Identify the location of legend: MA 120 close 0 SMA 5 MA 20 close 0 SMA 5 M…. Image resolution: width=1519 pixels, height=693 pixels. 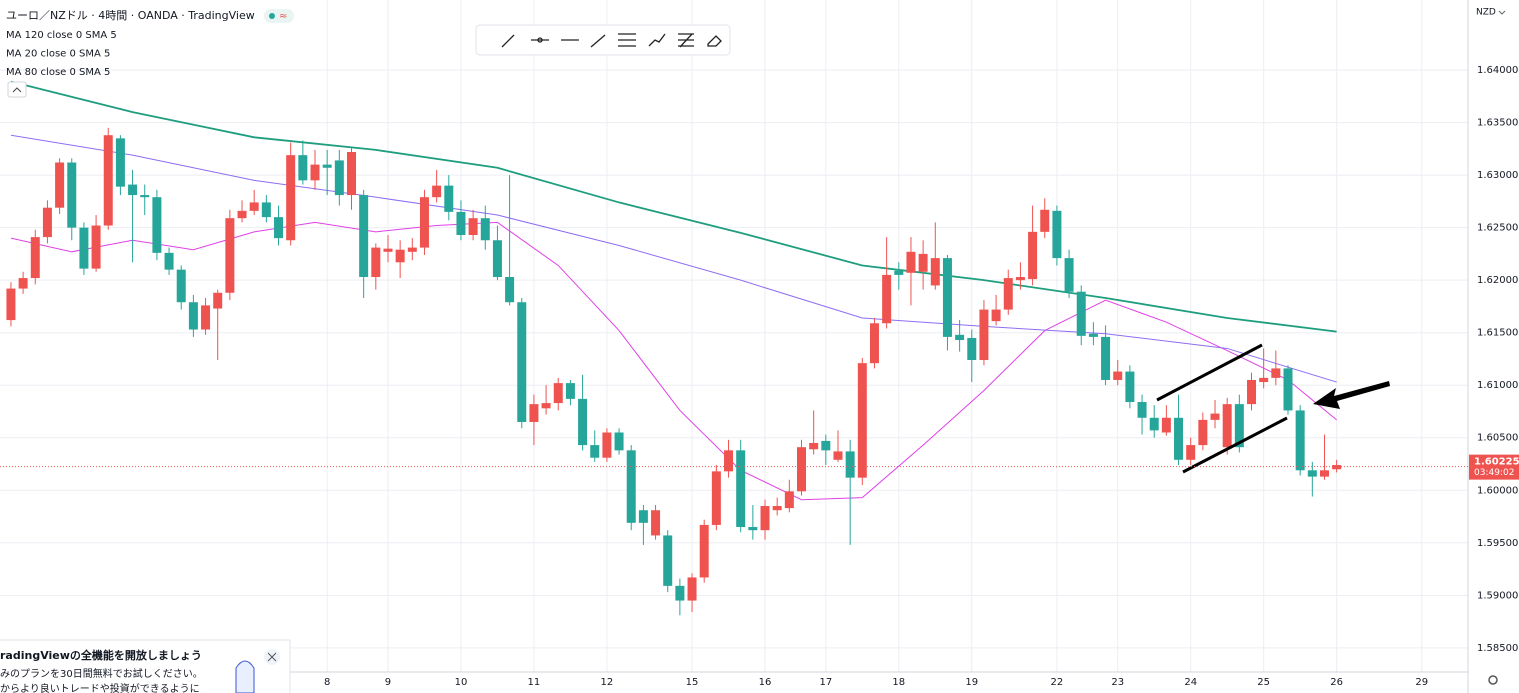
(61, 54).